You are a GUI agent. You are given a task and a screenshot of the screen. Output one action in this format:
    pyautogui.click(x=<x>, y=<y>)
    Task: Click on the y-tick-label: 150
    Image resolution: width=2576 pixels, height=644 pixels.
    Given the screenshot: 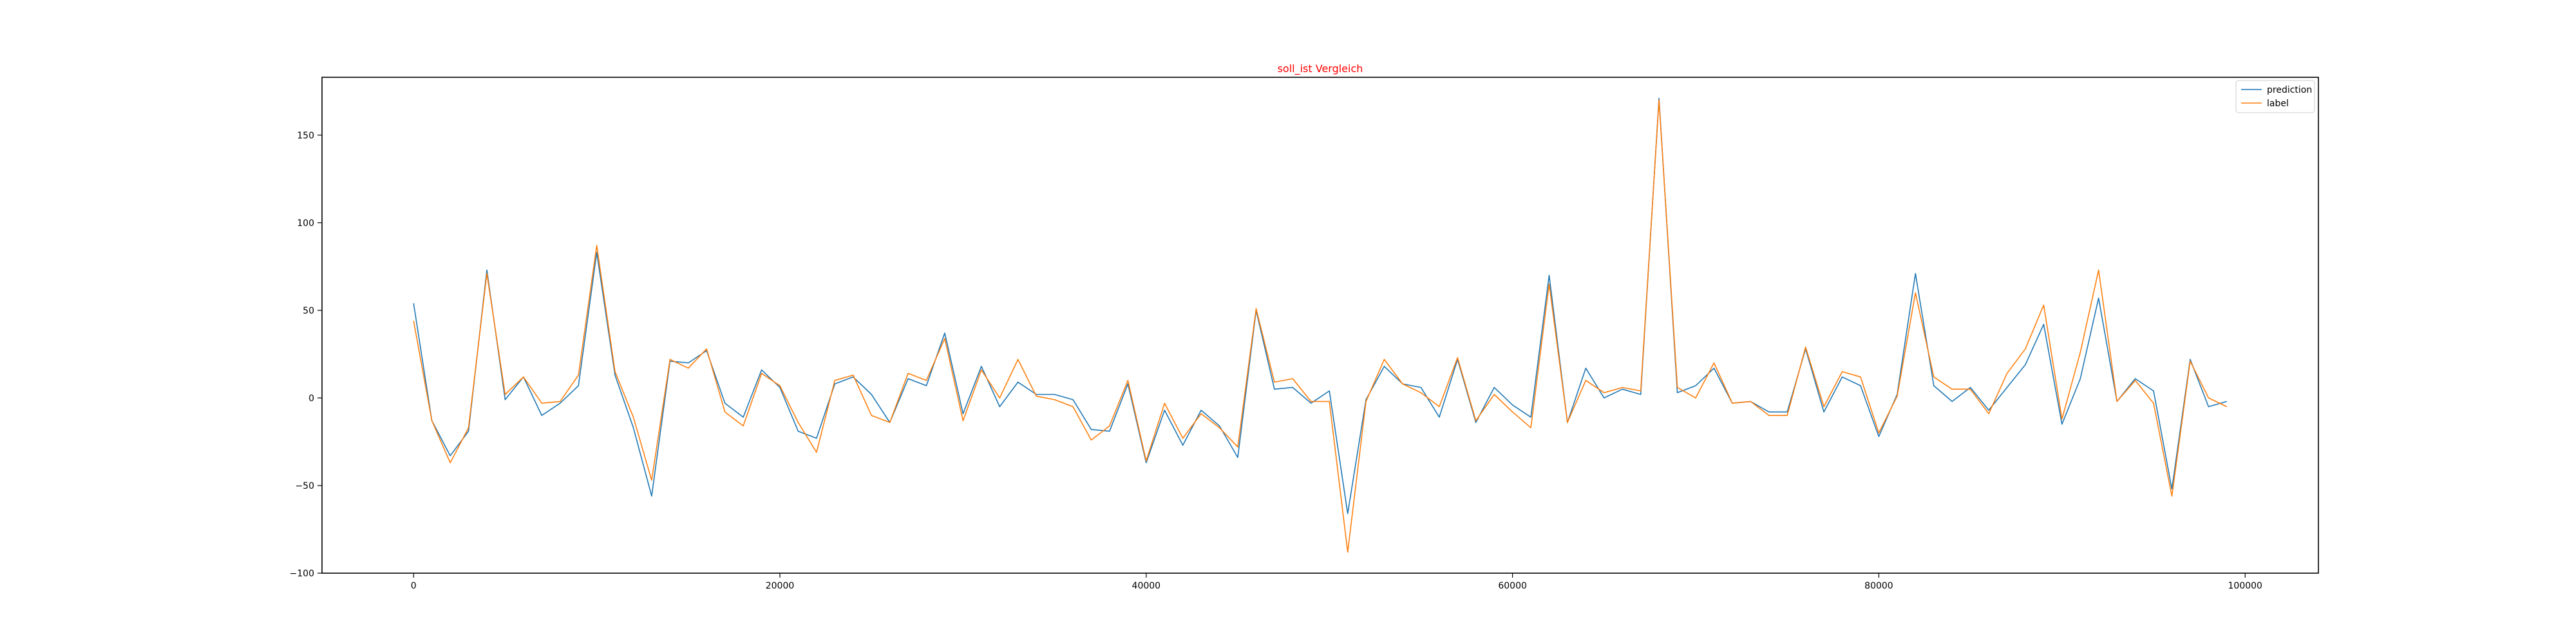 What is the action you would take?
    pyautogui.click(x=305, y=136)
    